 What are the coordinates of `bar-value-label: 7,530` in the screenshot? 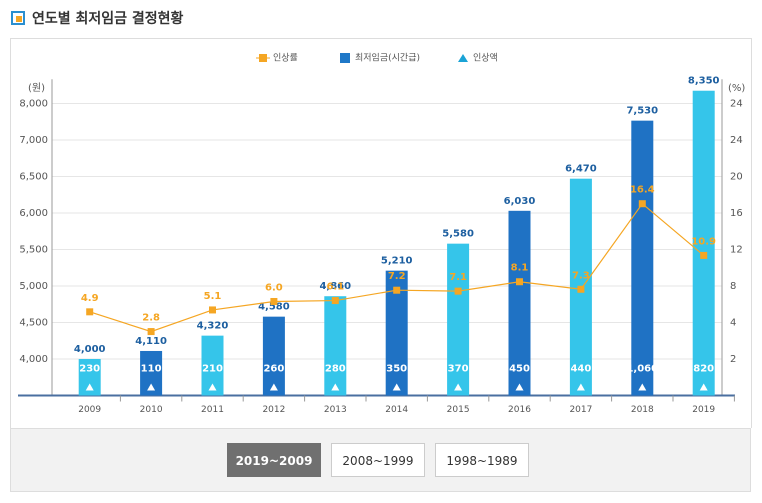 It's located at (642, 111).